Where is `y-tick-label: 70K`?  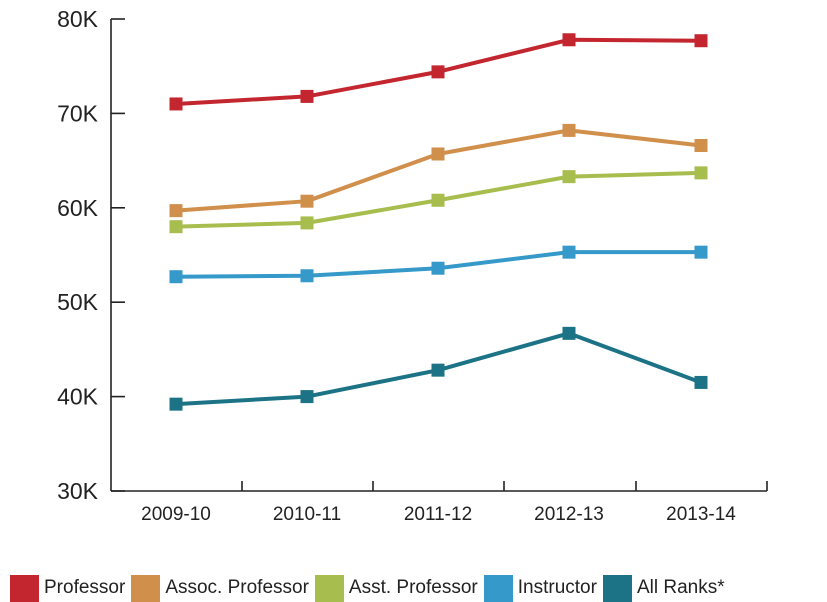
y-tick-label: 70K is located at coordinates (78, 113).